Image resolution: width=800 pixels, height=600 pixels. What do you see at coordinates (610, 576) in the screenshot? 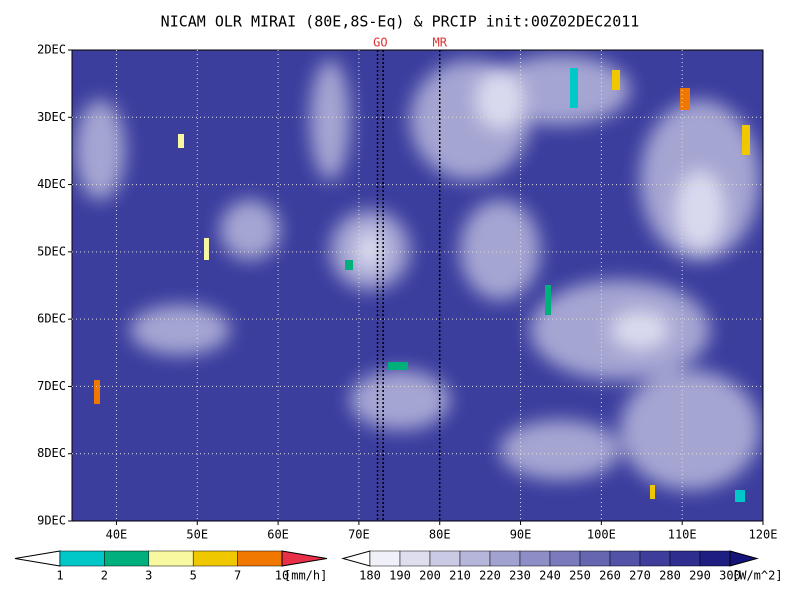
I see `colorbar-label: 260` at bounding box center [610, 576].